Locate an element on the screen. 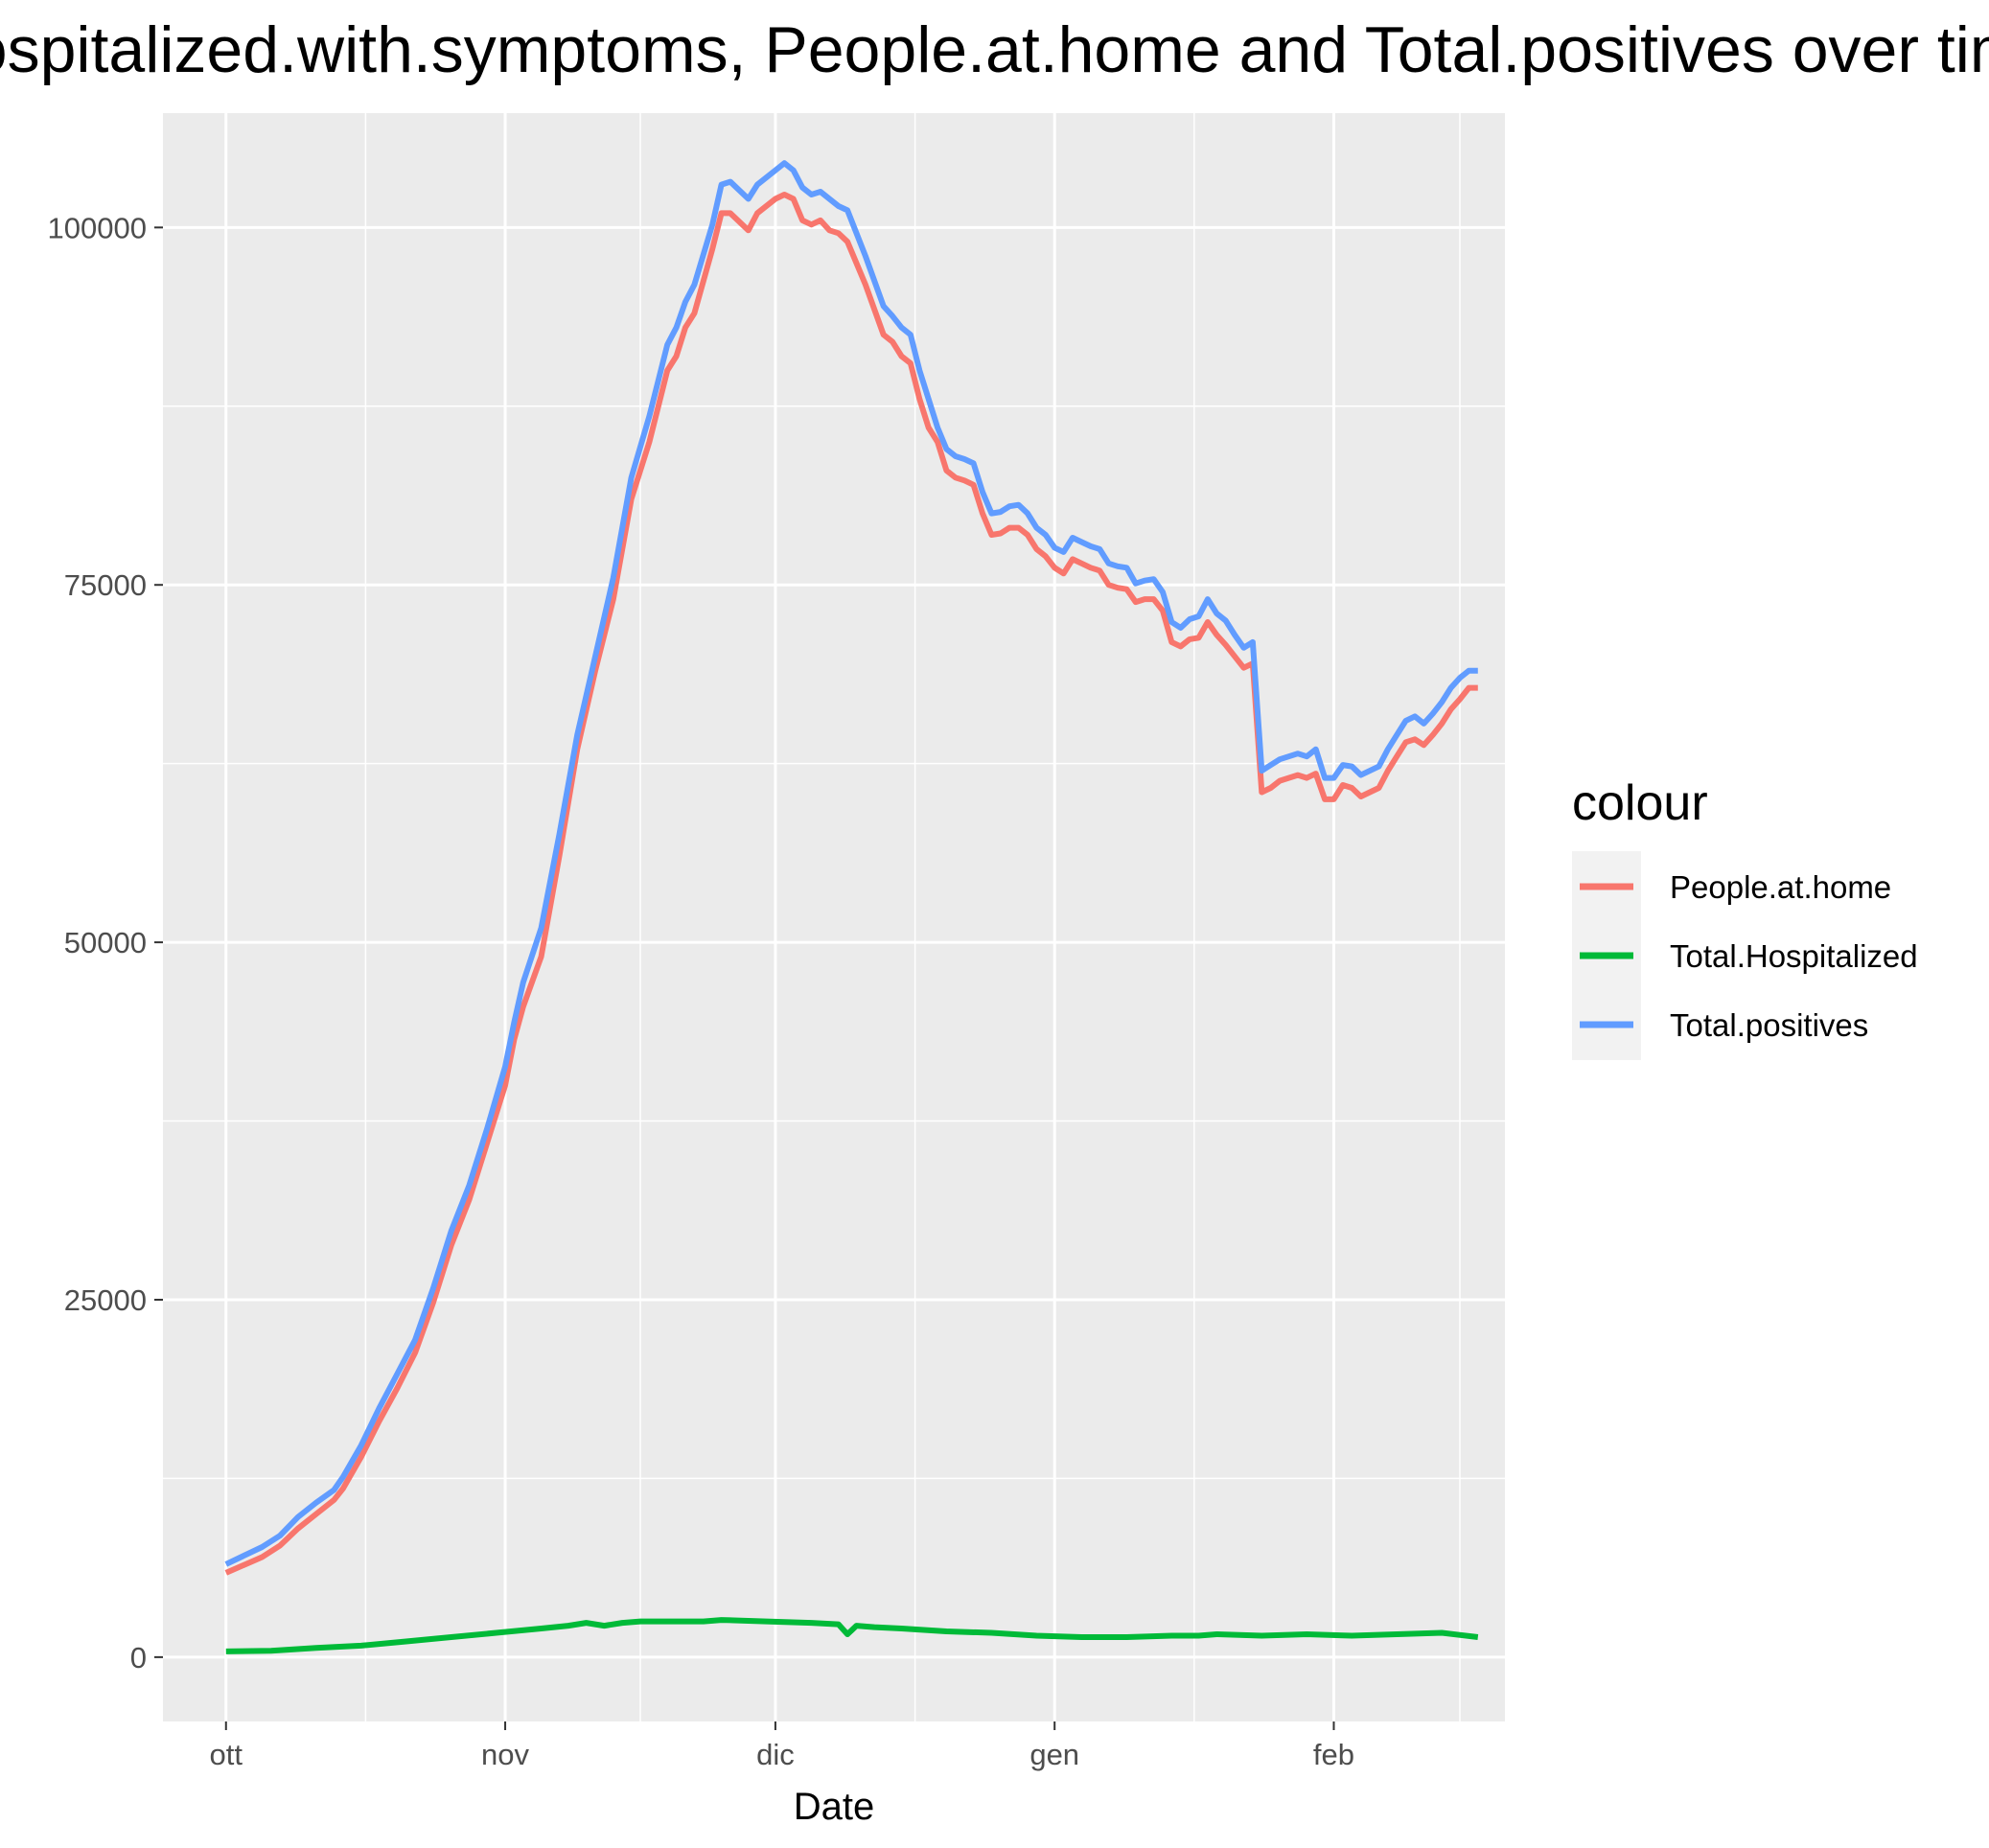  y-axis: 0 25000 50000 75000 100000 is located at coordinates (105, 943).